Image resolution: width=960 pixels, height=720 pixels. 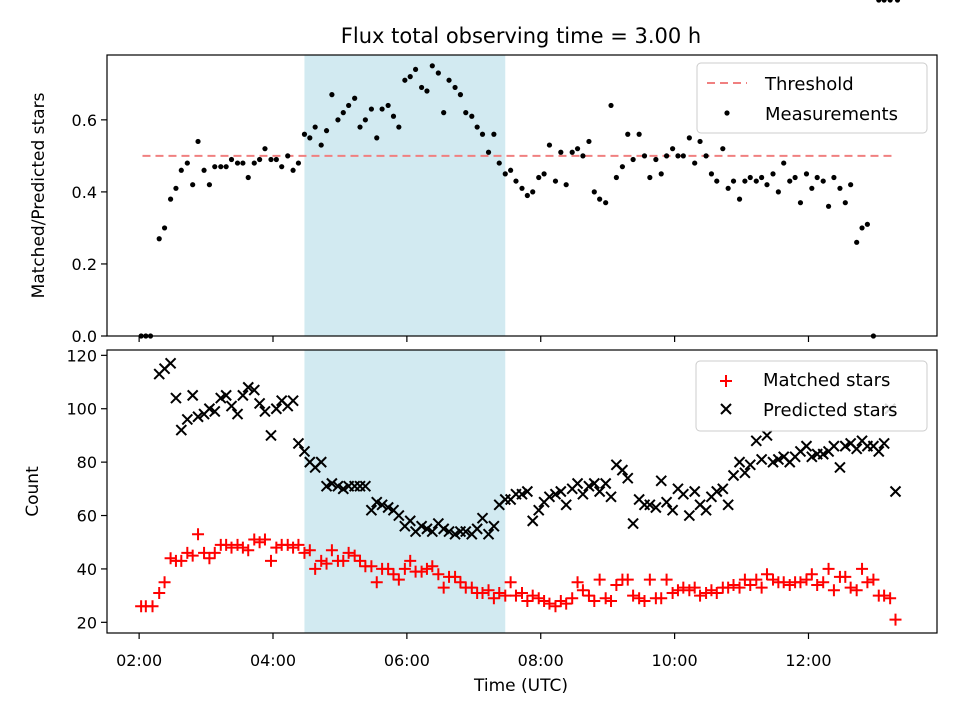 What do you see at coordinates (407, 660) in the screenshot?
I see `x-tick-label: 06:00` at bounding box center [407, 660].